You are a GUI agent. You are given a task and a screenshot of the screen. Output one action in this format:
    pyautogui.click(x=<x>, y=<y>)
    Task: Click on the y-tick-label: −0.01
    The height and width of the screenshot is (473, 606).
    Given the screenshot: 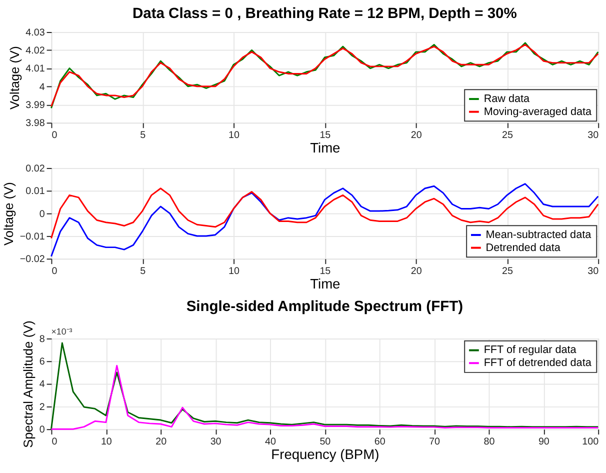 What is the action you would take?
    pyautogui.click(x=32, y=236)
    